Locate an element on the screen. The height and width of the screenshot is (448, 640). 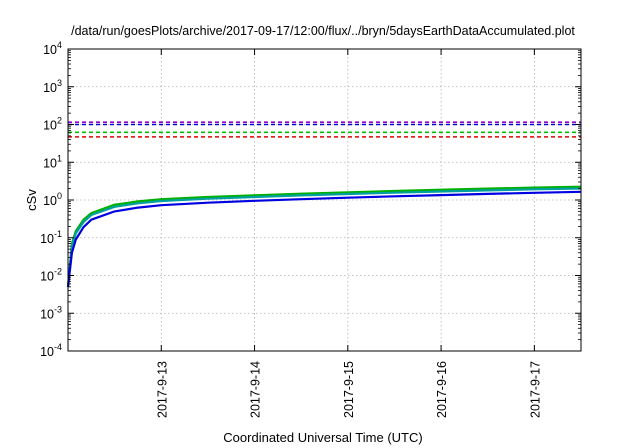
reference-lines is located at coordinates (324, 129).